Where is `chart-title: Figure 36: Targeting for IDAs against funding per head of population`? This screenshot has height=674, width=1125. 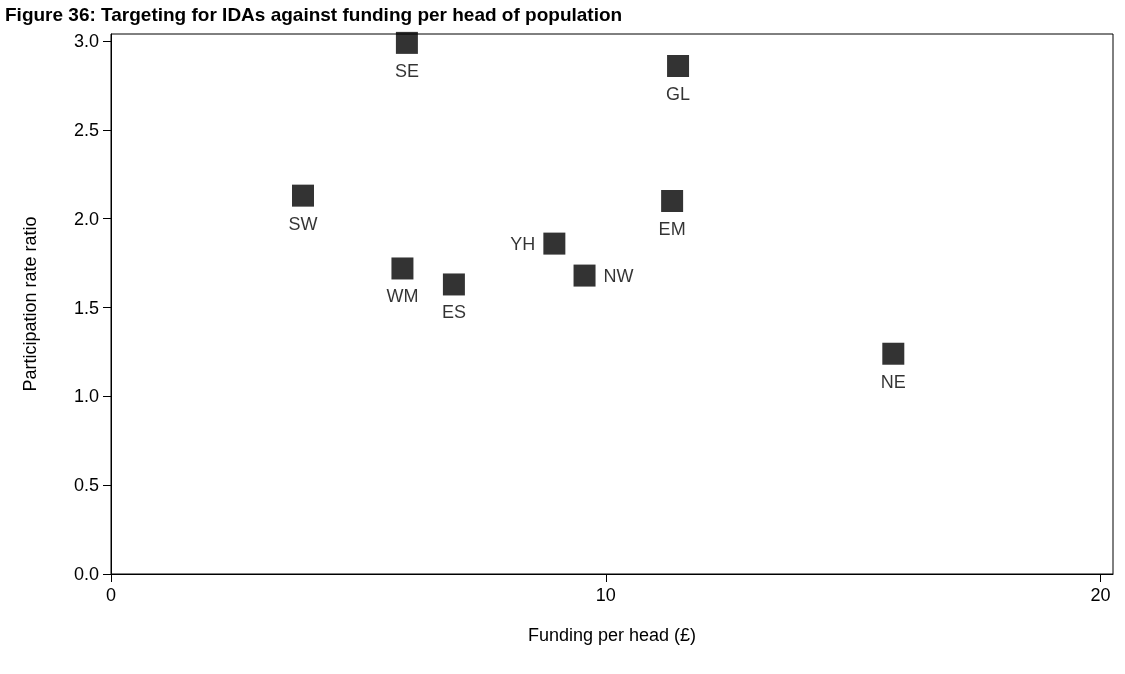 chart-title: Figure 36: Targeting for IDAs against funding per head of population is located at coordinates (314, 14).